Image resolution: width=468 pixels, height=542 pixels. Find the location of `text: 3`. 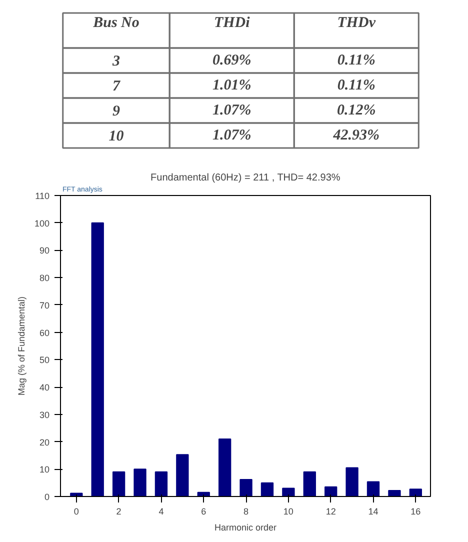

text: 3 is located at coordinates (115, 62).